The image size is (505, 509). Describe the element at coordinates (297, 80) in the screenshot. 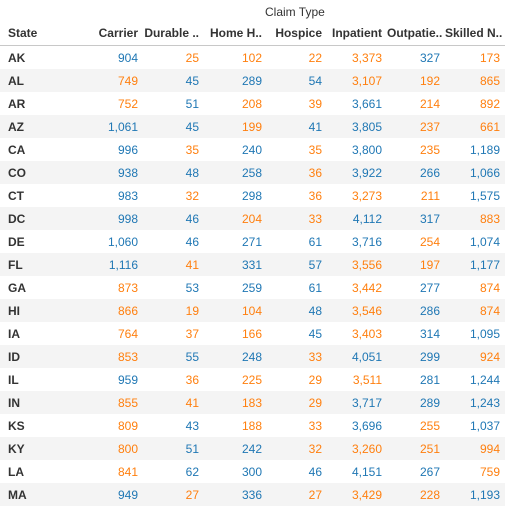

I see `value-cell: 54` at that location.